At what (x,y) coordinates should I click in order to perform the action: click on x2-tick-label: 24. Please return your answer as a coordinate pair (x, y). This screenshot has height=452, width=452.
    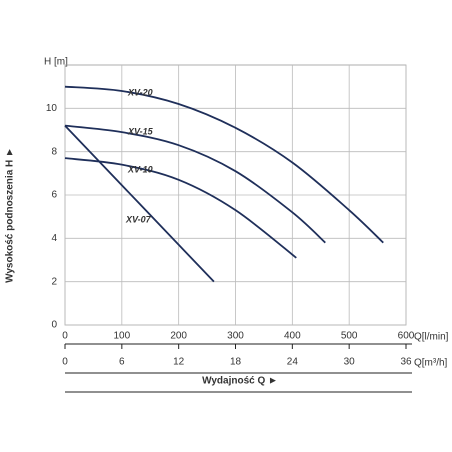
    Looking at the image, I should click on (293, 362).